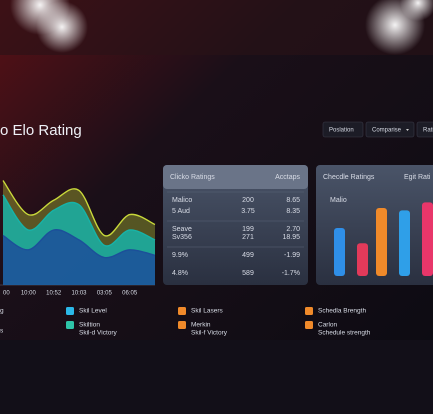 The height and width of the screenshot is (414, 433). I want to click on legend-label: Skil Level, so click(93, 311).